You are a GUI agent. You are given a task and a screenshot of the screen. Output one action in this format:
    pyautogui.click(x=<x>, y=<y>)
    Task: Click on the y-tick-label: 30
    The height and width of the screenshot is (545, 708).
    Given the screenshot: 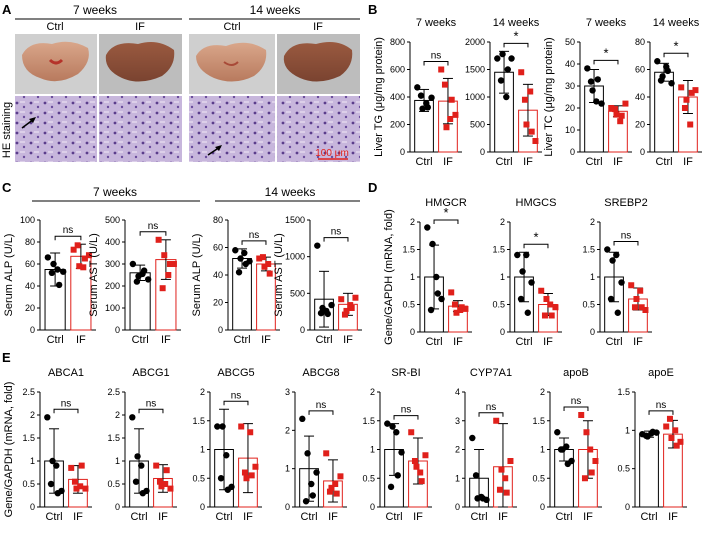 What is the action you would take?
    pyautogui.click(x=570, y=86)
    